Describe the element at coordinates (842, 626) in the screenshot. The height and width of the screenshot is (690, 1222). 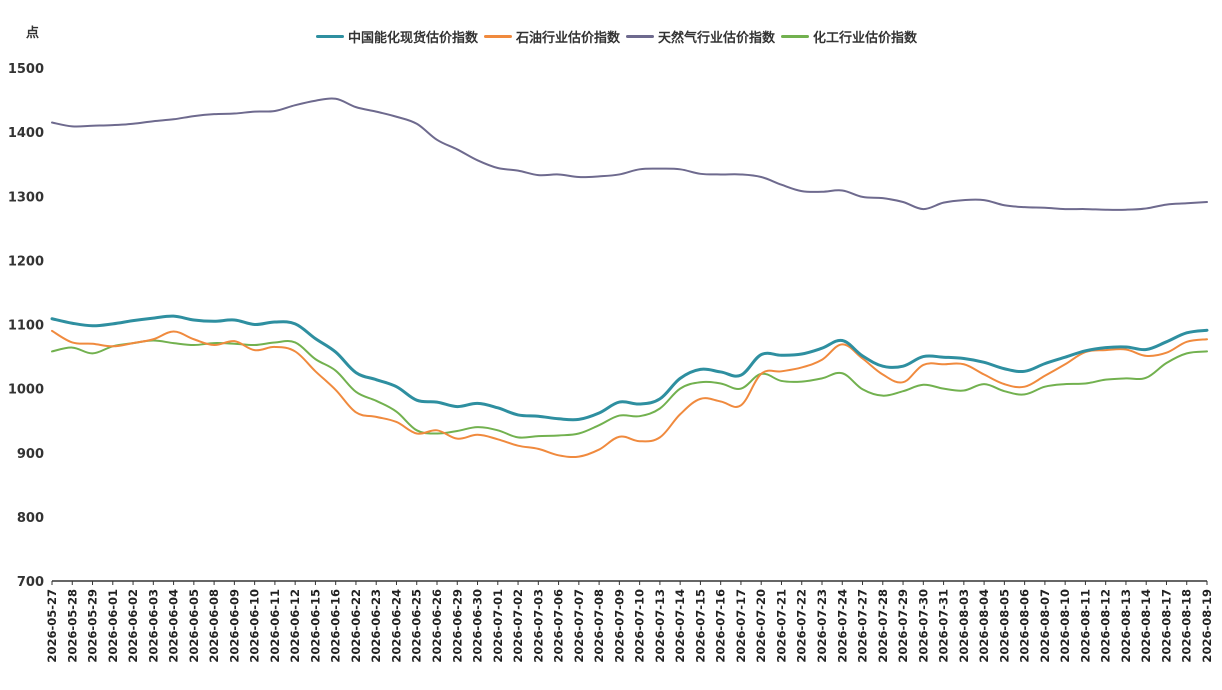
I see `x-tick-label: 2026-07-24` at that location.